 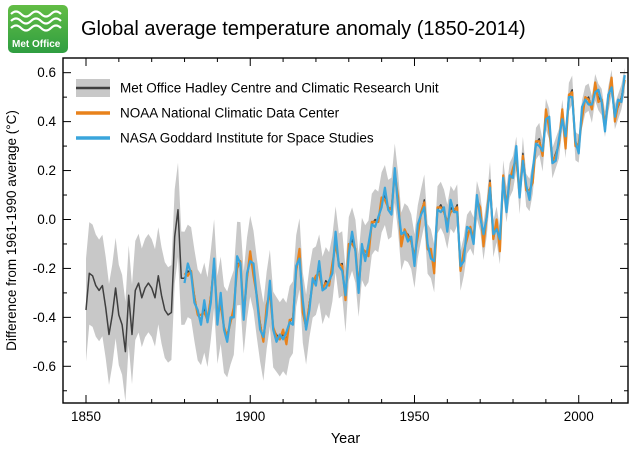 I want to click on legend-label: NOAA National Climatic Data Center, so click(x=230, y=113).